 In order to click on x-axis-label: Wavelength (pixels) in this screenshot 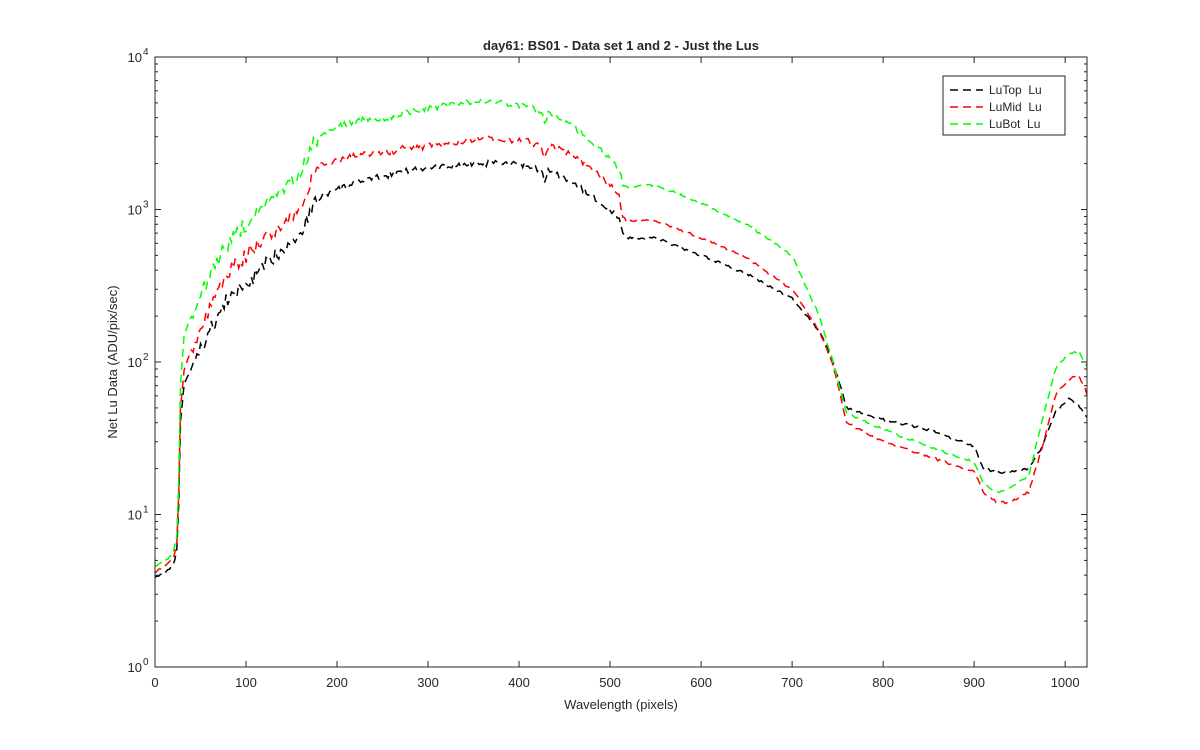, I will do `click(621, 704)`.